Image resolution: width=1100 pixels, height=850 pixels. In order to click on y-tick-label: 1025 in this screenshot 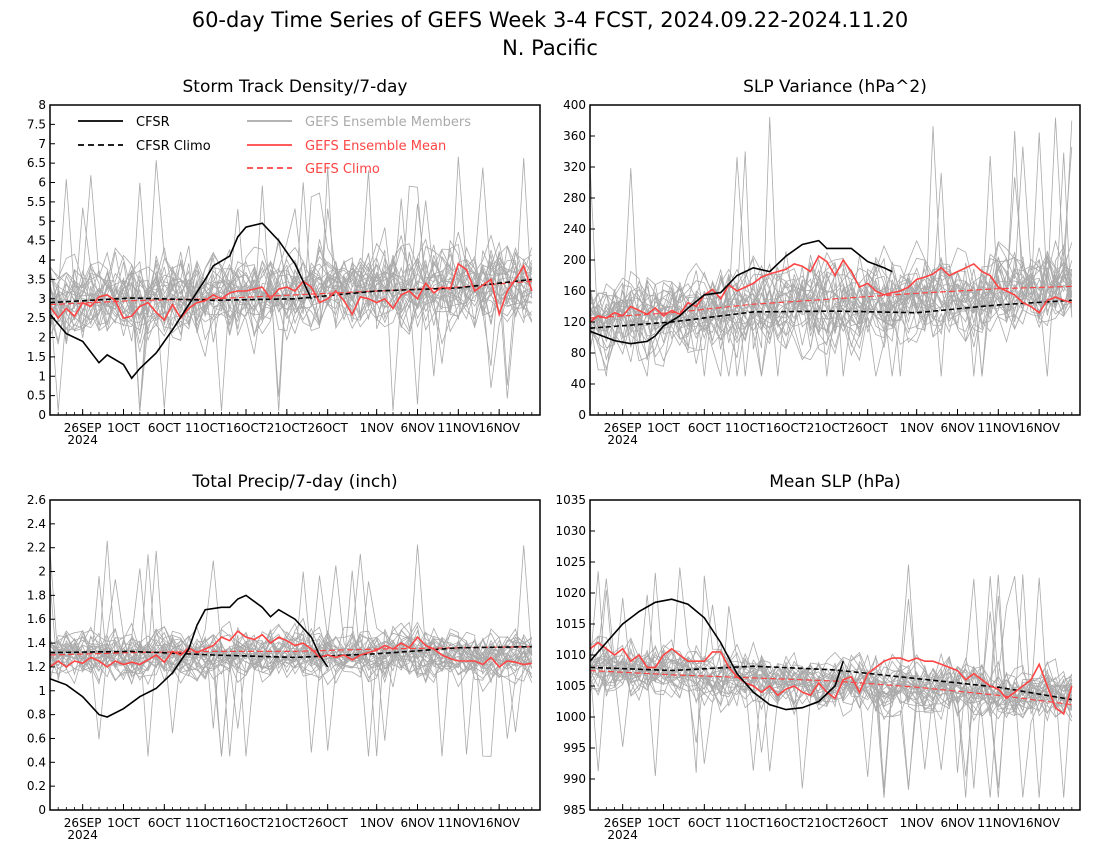, I will do `click(570, 562)`.